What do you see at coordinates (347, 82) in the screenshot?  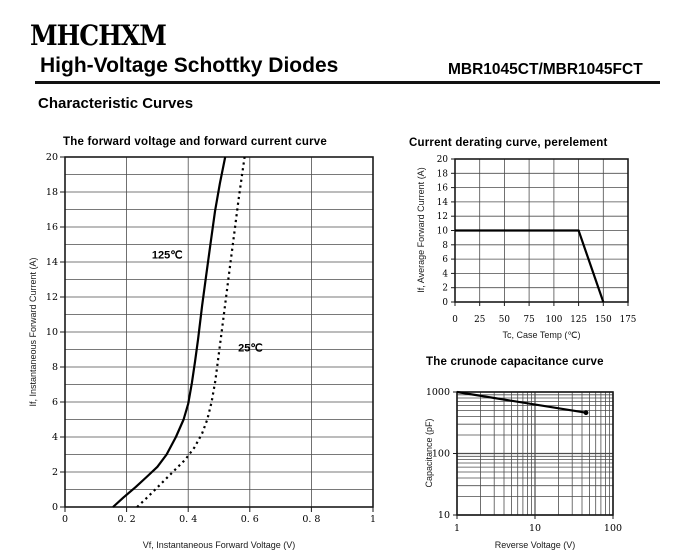 I see `header-divider` at bounding box center [347, 82].